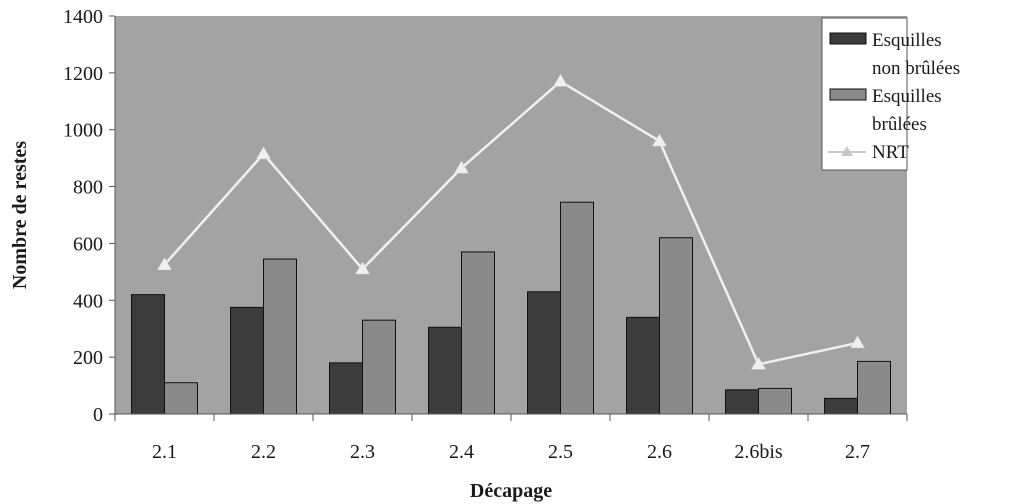 The height and width of the screenshot is (504, 1012). Describe the element at coordinates (83, 17) in the screenshot. I see `y-tick-label: 1400` at that location.